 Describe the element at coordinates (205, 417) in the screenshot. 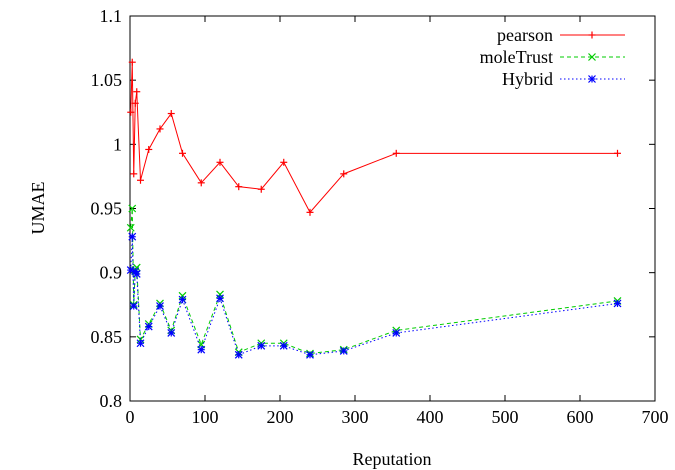

I see `x-tick-label: 100` at that location.